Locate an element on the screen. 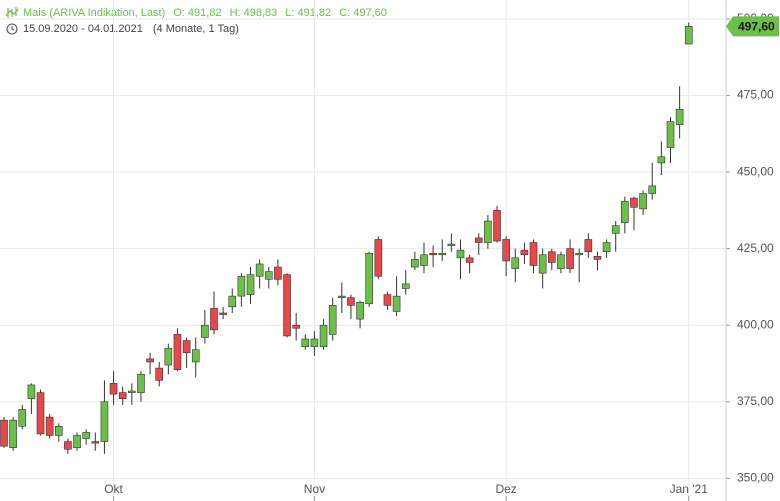 Image resolution: width=780 pixels, height=501 pixels. clock-icon is located at coordinates (12, 29).